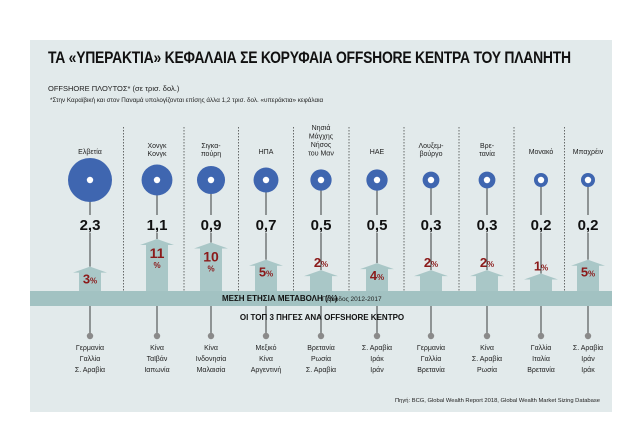 The image size is (640, 442). What do you see at coordinates (157, 225) in the screenshot?
I see `wealth-value: 1,1` at bounding box center [157, 225].